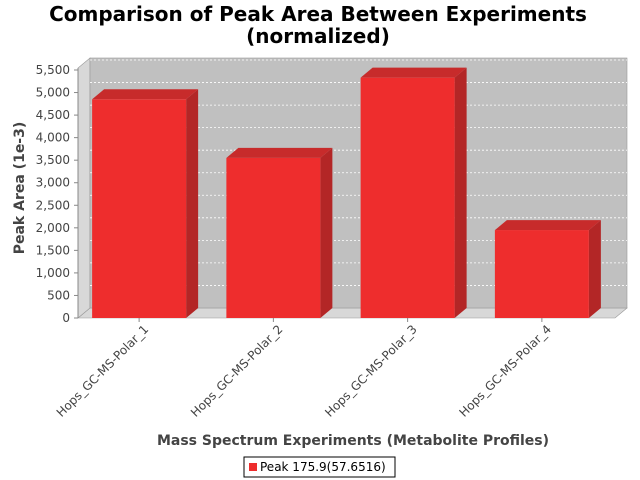 The image size is (640, 480). What do you see at coordinates (53, 250) in the screenshot?
I see `y-tick-label: 1,500` at bounding box center [53, 250].